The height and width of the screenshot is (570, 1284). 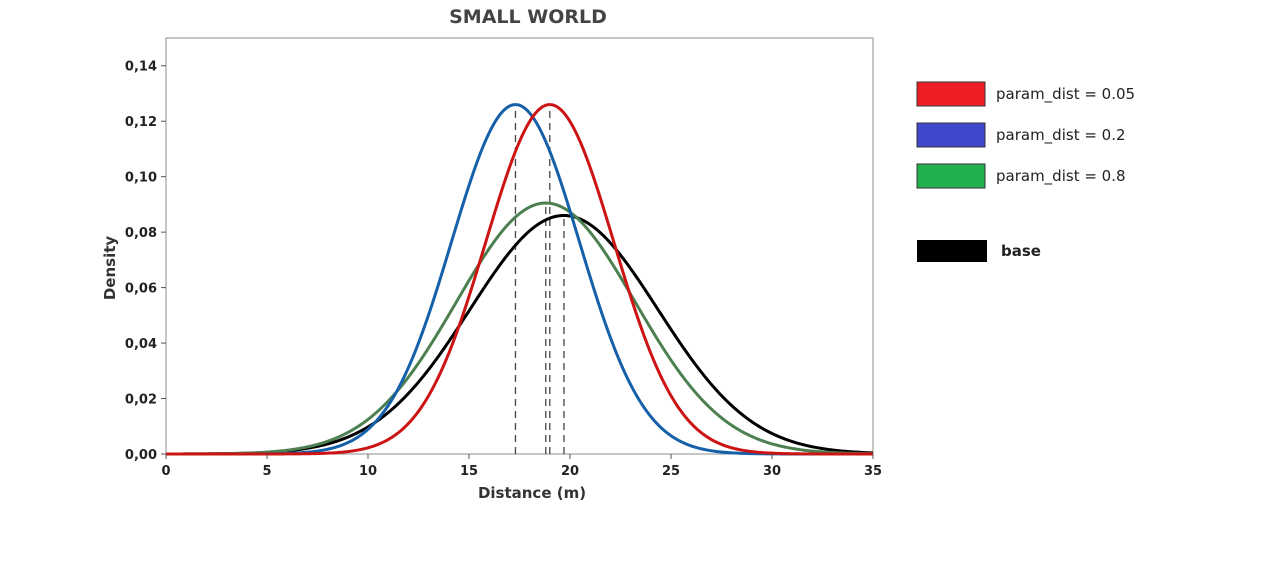 I want to click on y-tick-label: 0,12, so click(x=141, y=122).